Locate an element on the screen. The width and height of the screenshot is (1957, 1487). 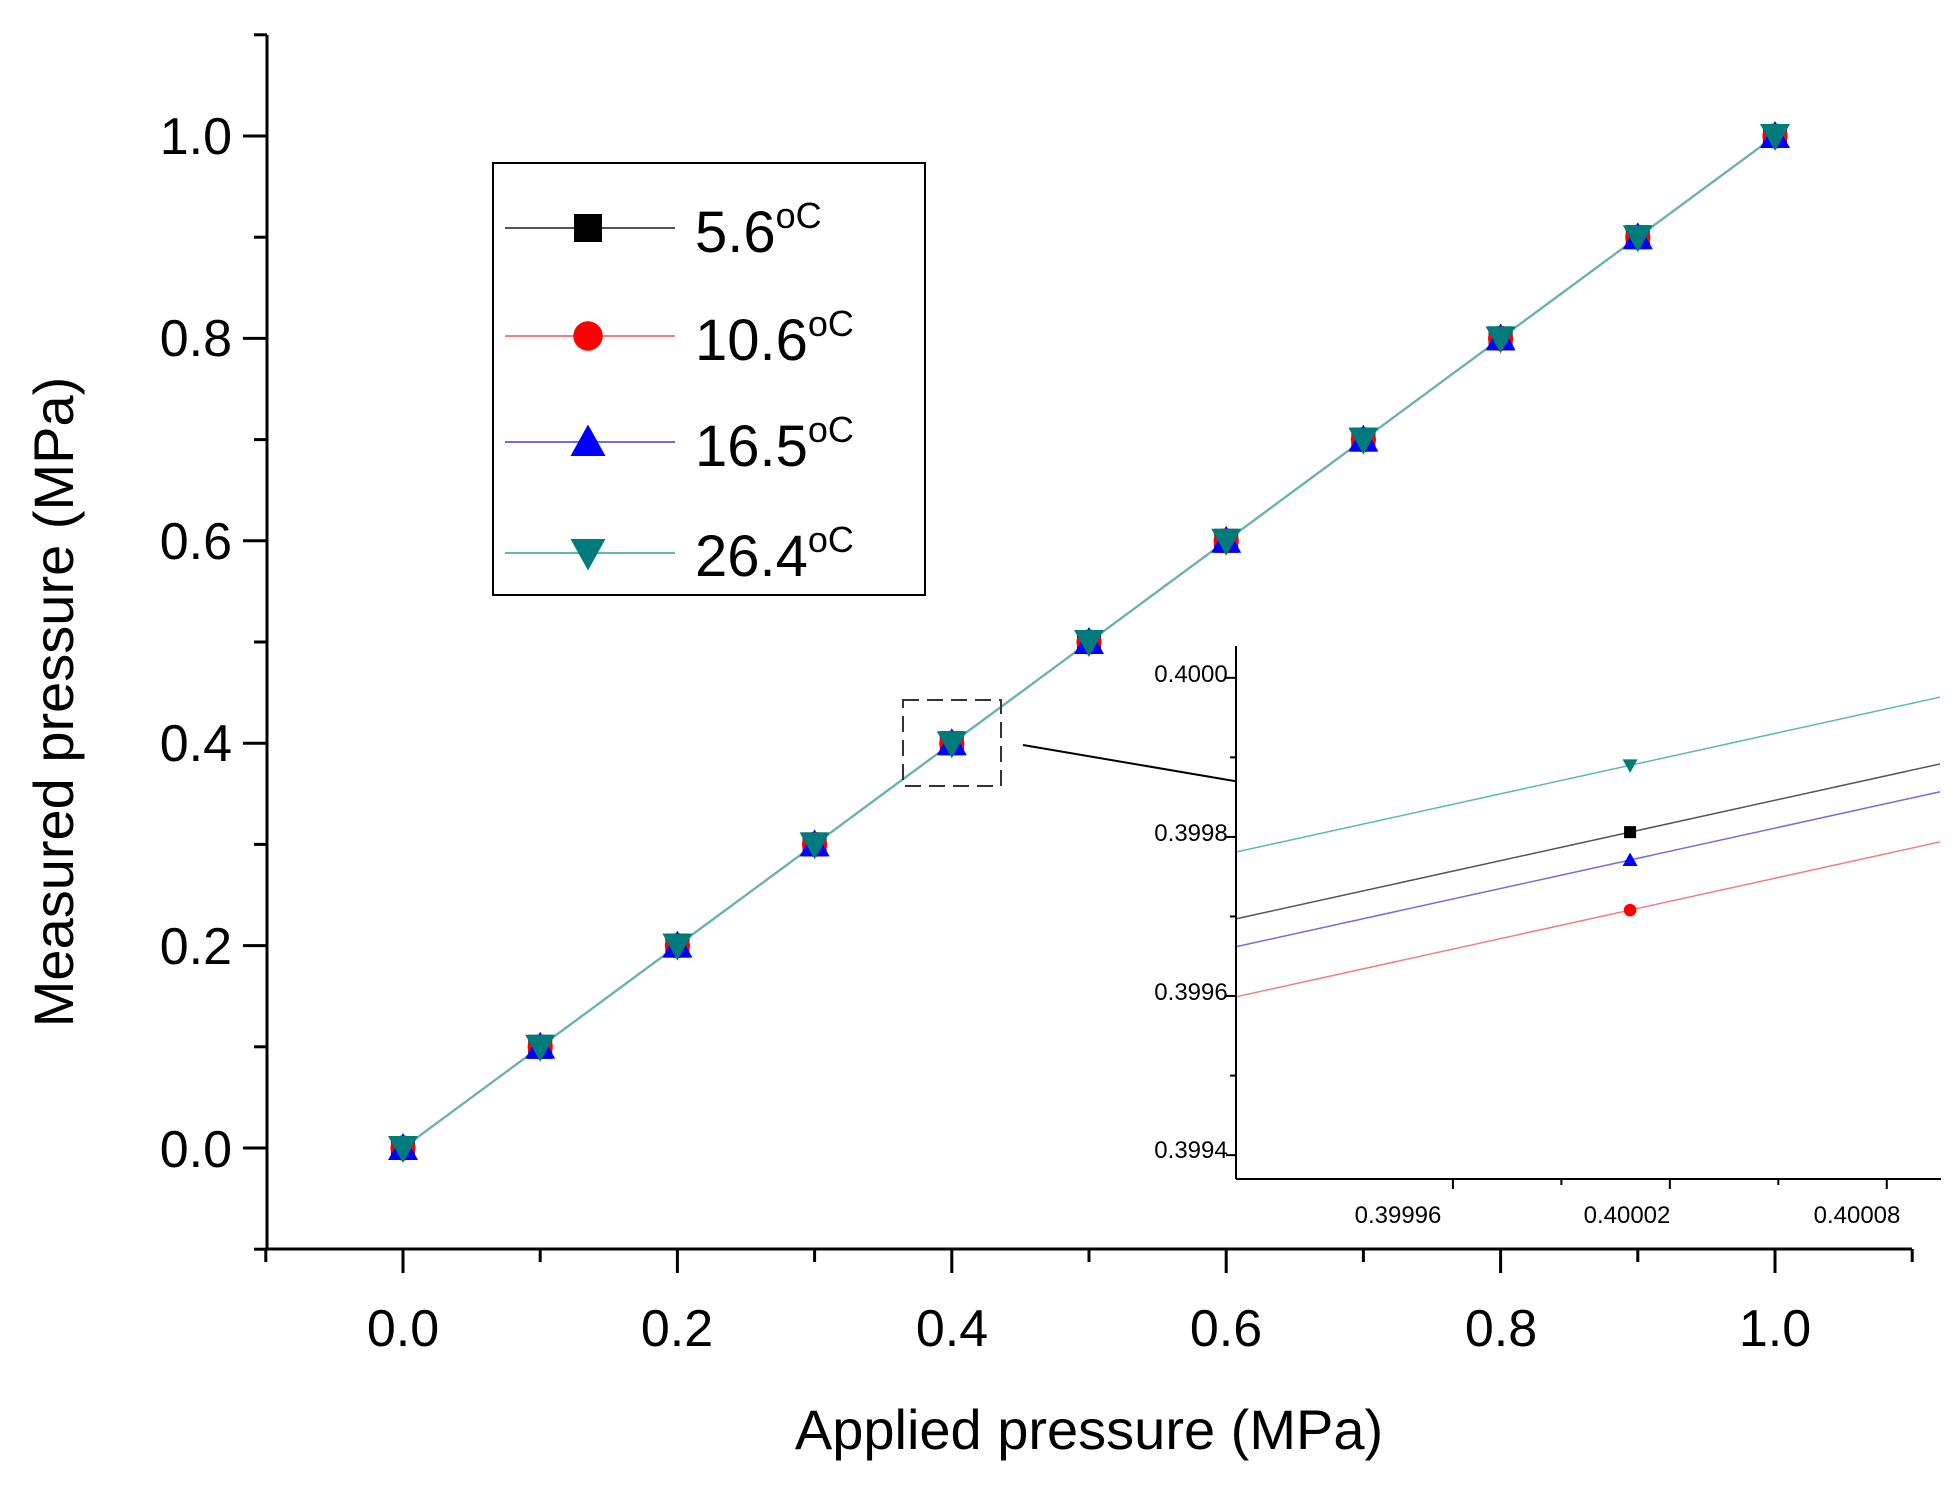
y-tick-label: 0.6 is located at coordinates (196, 542).